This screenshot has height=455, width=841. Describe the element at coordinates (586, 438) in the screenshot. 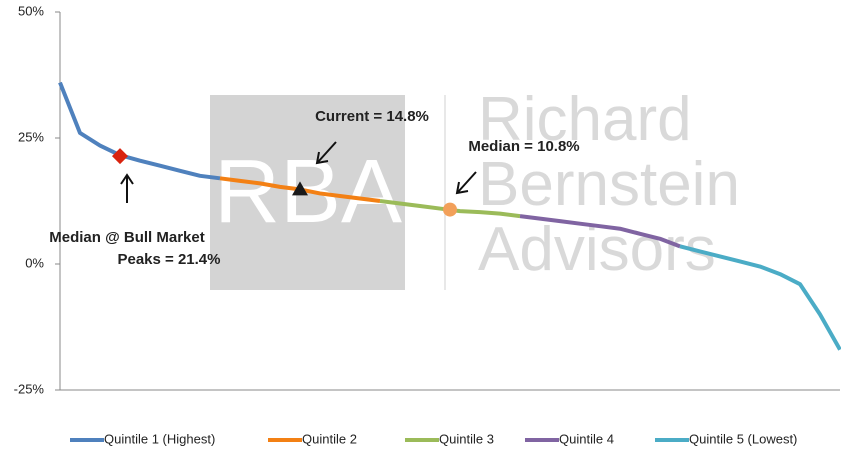

I see `legend-label: Quintile 4` at that location.